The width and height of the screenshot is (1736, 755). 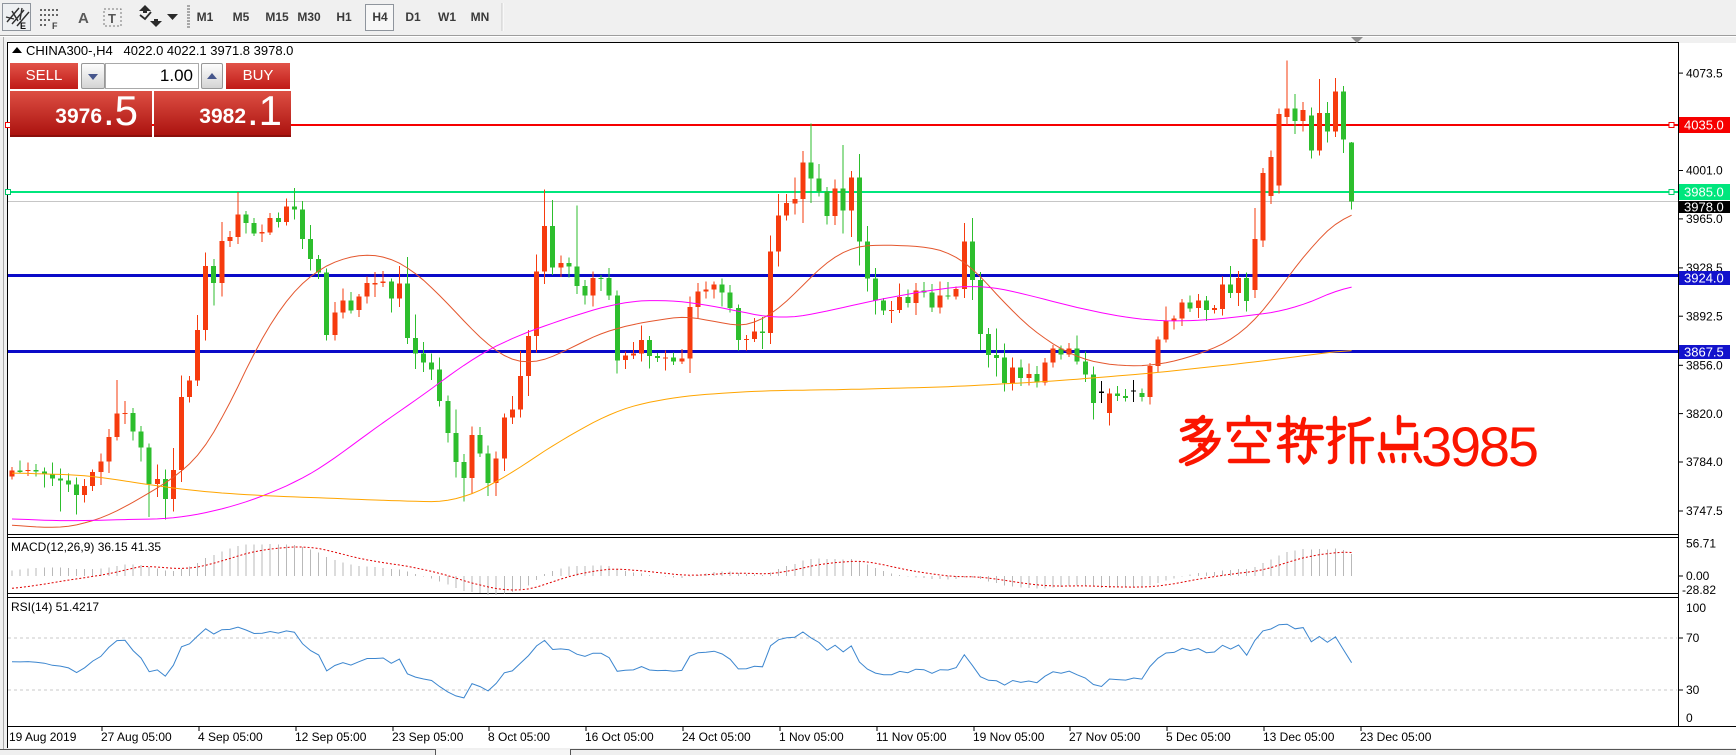 I want to click on svg-text: 23 Sep 05:00, so click(x=428, y=737).